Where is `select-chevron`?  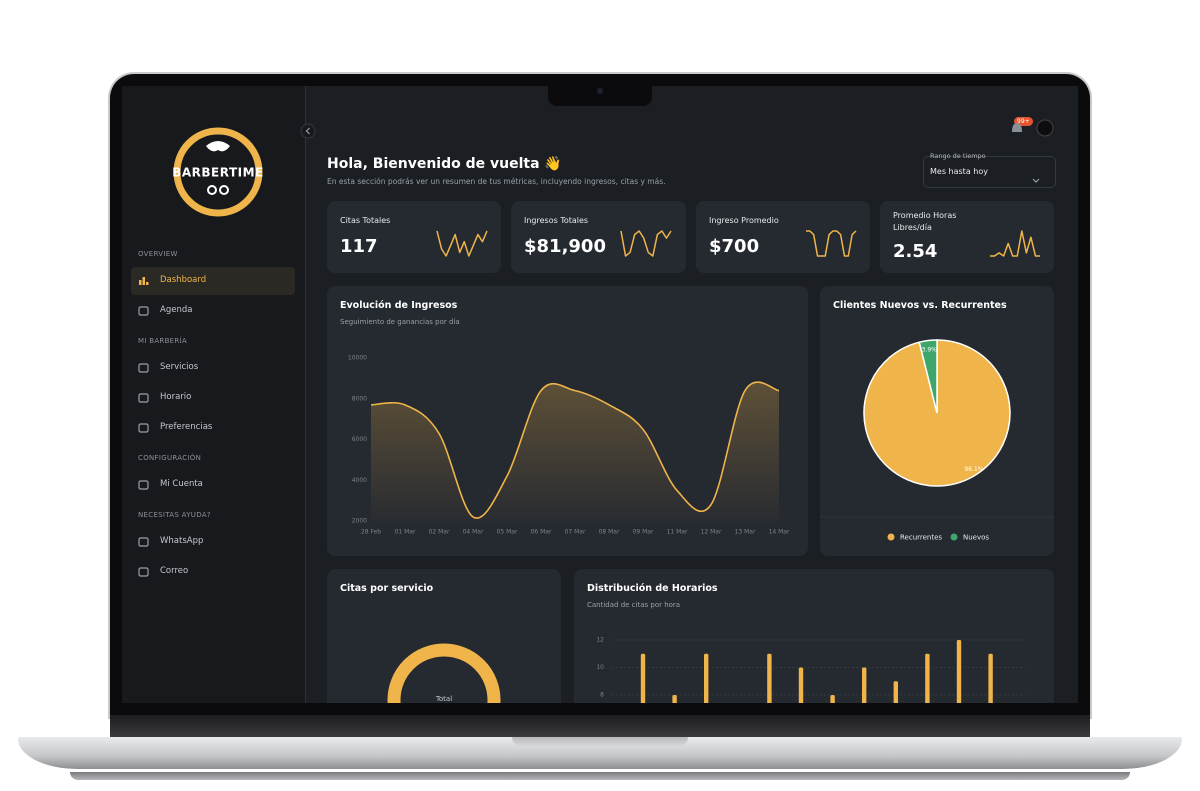 select-chevron is located at coordinates (1036, 180).